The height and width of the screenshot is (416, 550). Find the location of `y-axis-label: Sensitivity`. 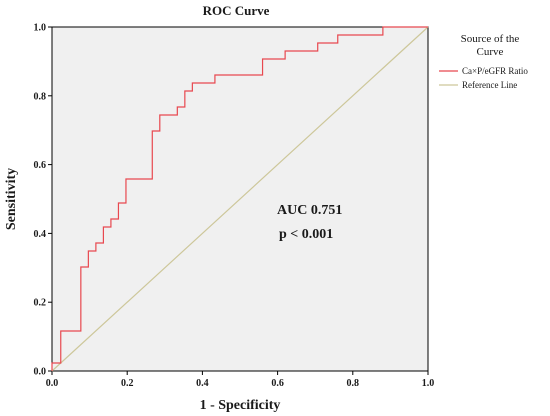

y-axis-label: Sensitivity is located at coordinates (11, 199).